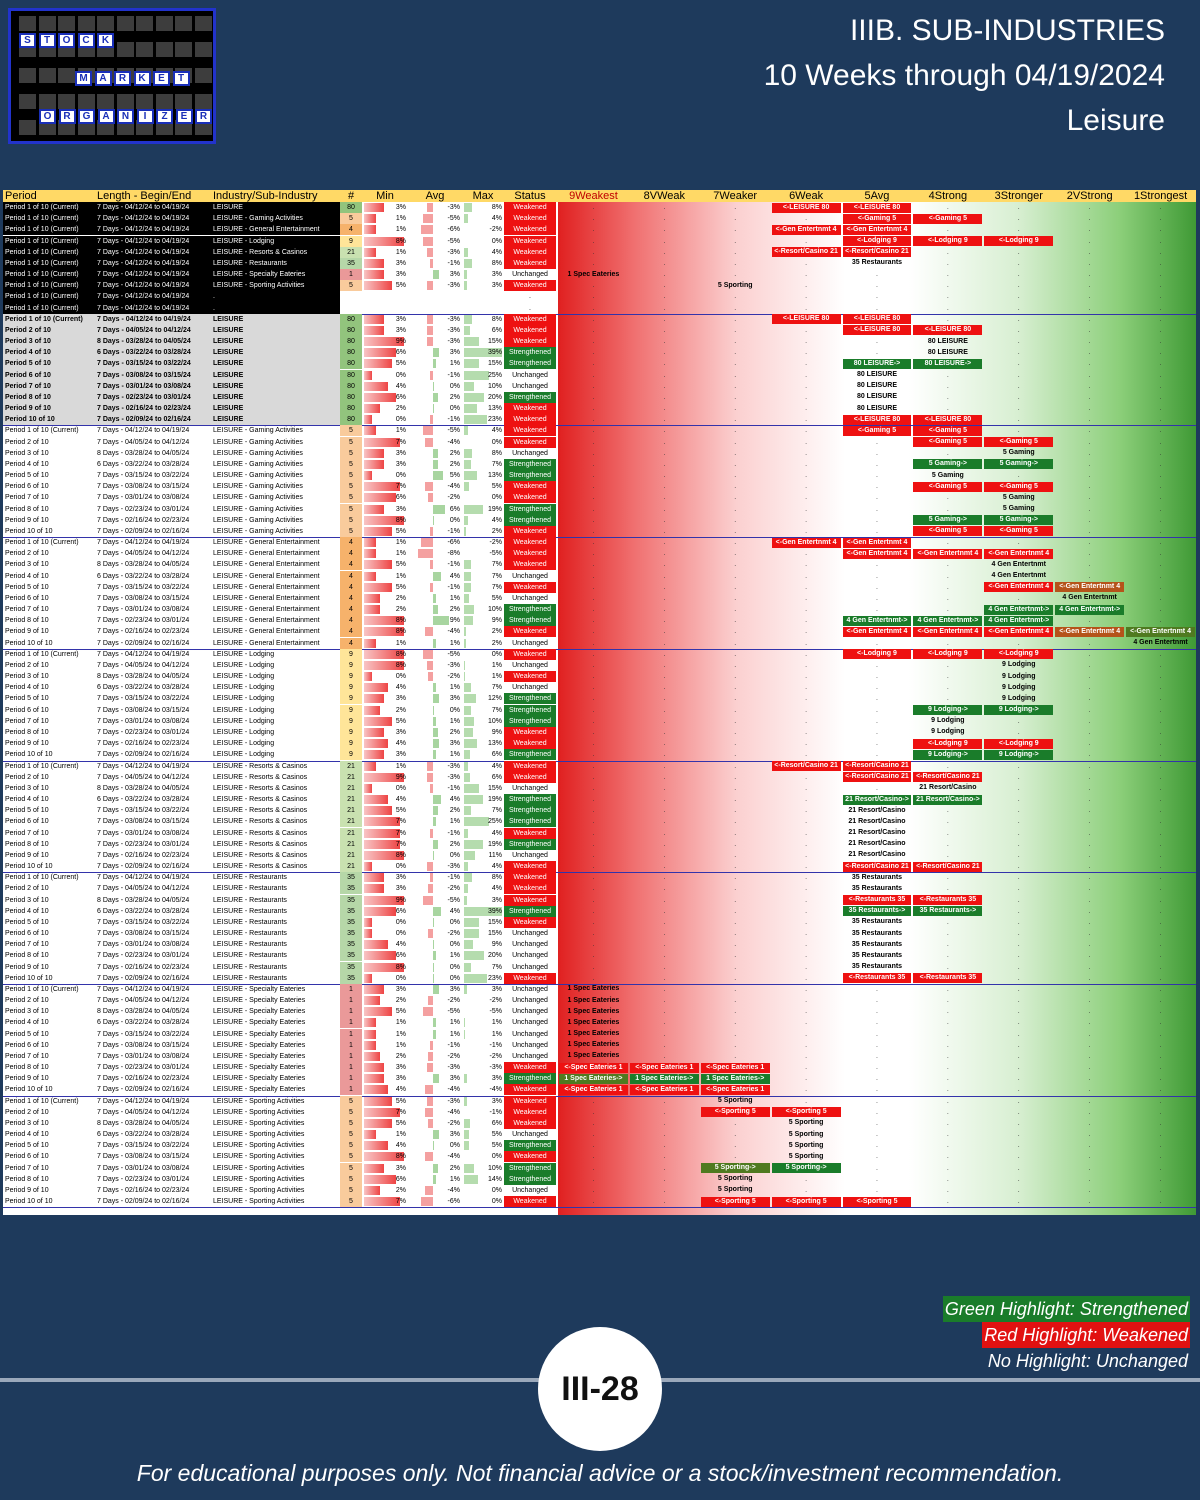 This screenshot has height=1500, width=1200. I want to click on row-background, so click(171, 330).